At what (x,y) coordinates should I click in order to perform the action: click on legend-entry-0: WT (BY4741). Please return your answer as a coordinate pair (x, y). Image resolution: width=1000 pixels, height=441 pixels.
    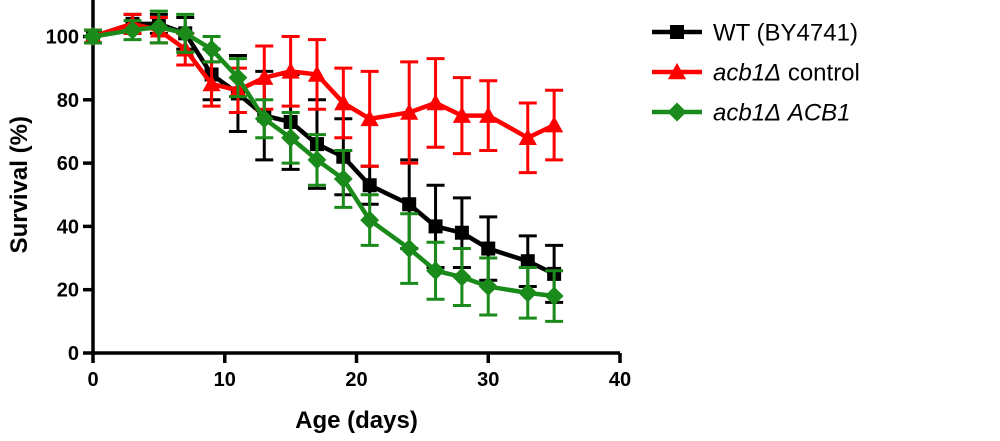
    Looking at the image, I should click on (755, 33).